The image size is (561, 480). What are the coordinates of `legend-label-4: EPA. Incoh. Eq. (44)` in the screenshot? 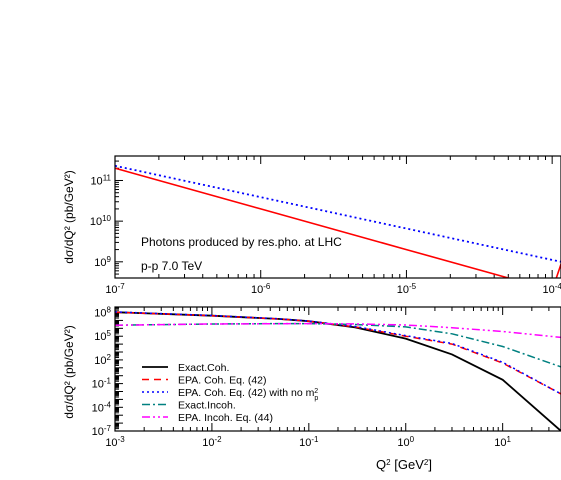 It's located at (225, 418).